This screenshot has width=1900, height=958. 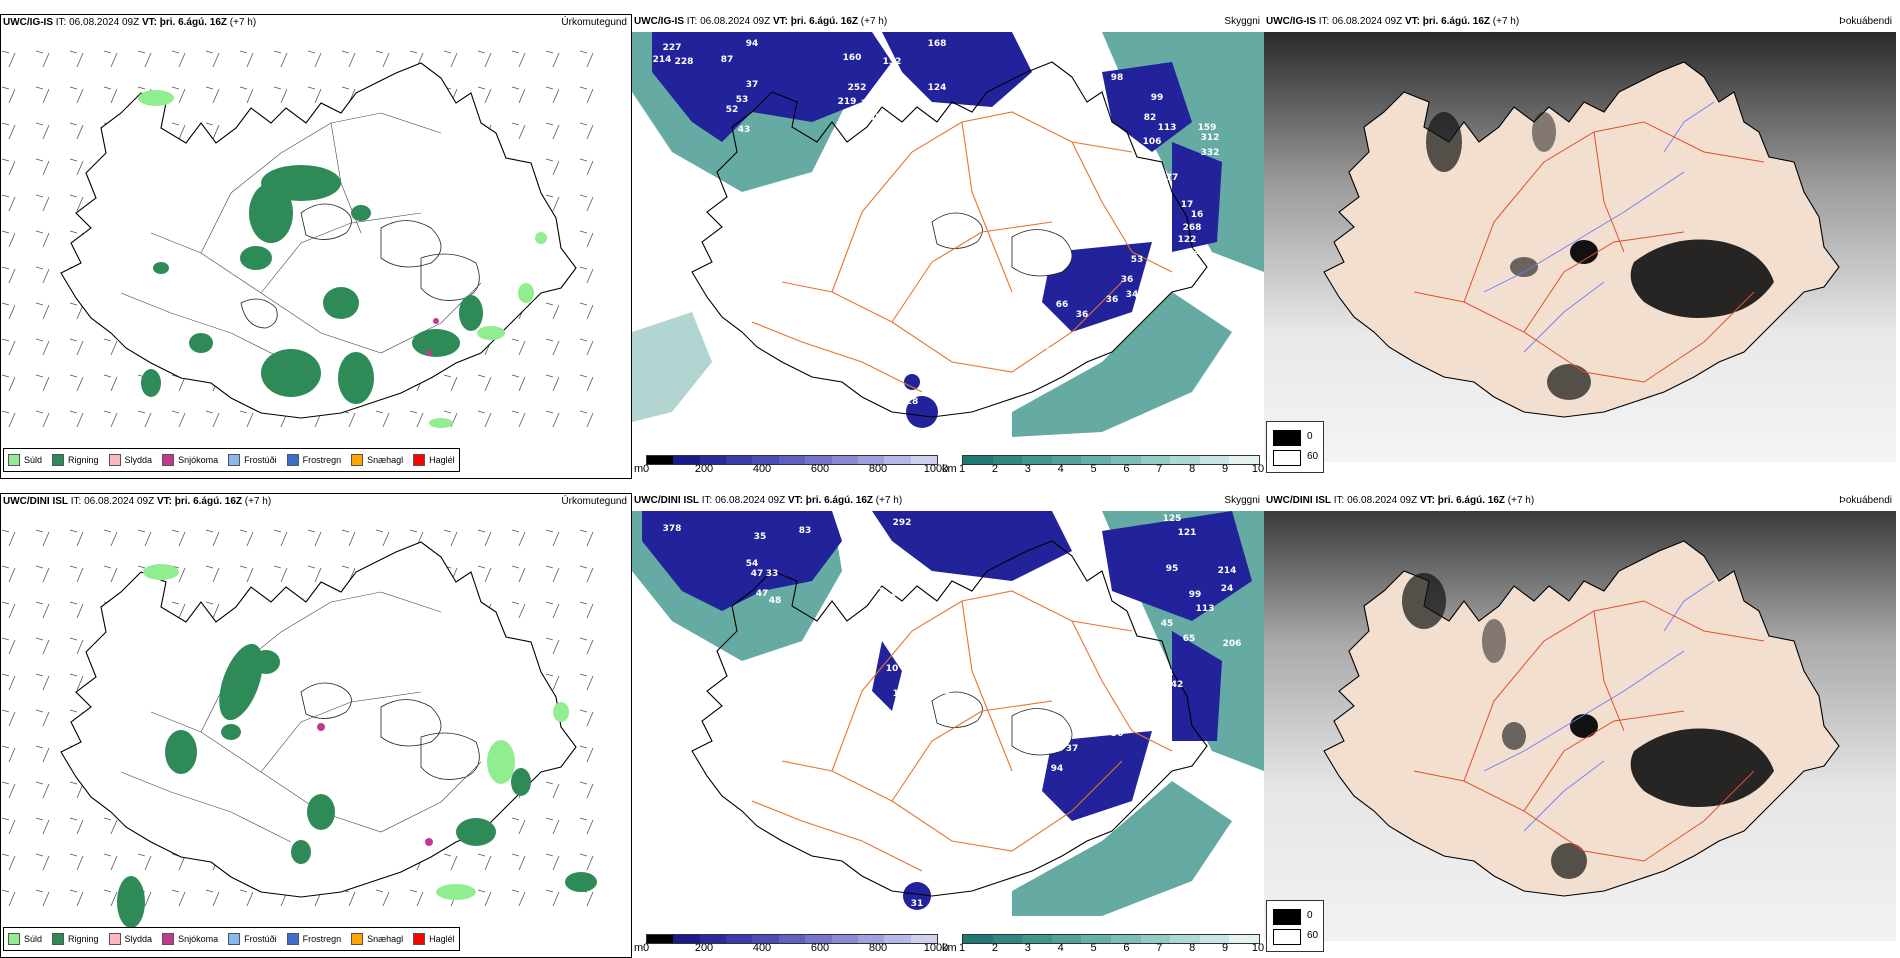 What do you see at coordinates (1242, 500) in the screenshot?
I see `panel-title: Skyggni` at bounding box center [1242, 500].